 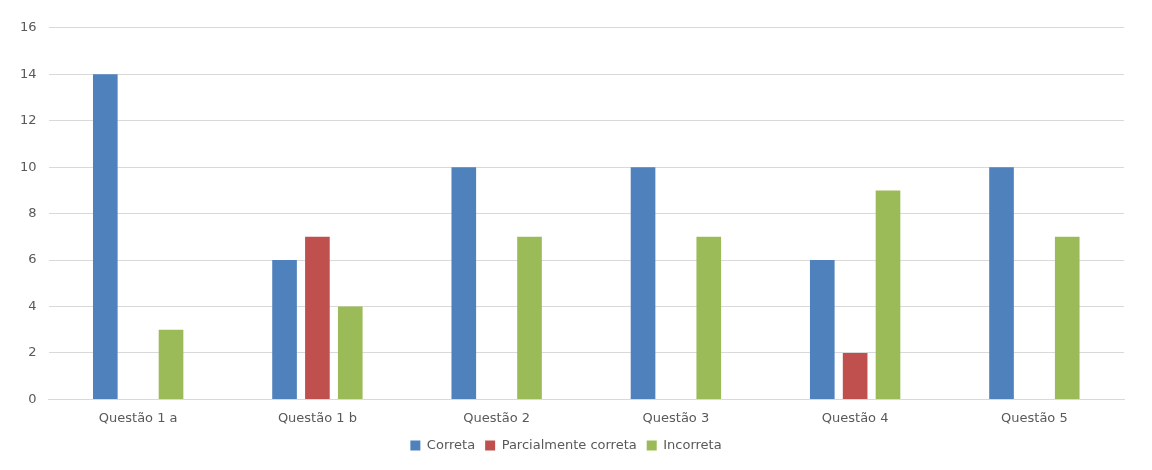 I want to click on y-tick-label: 10, so click(x=28, y=166).